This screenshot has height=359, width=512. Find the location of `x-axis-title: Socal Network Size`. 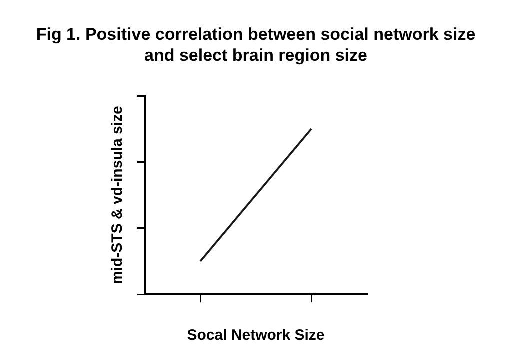

x-axis-title: Socal Network Size is located at coordinates (256, 335).